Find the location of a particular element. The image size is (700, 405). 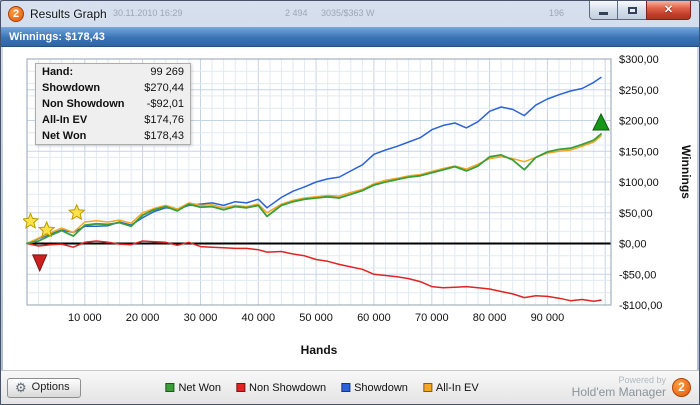

stats-label: Hand: is located at coordinates (58, 72).